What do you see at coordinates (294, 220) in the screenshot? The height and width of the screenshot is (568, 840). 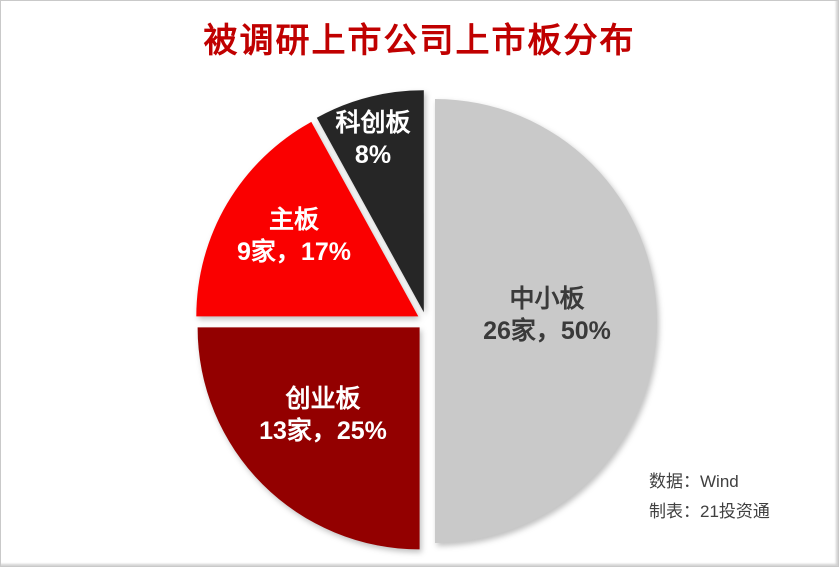 I see `slice-name-label: 主板` at bounding box center [294, 220].